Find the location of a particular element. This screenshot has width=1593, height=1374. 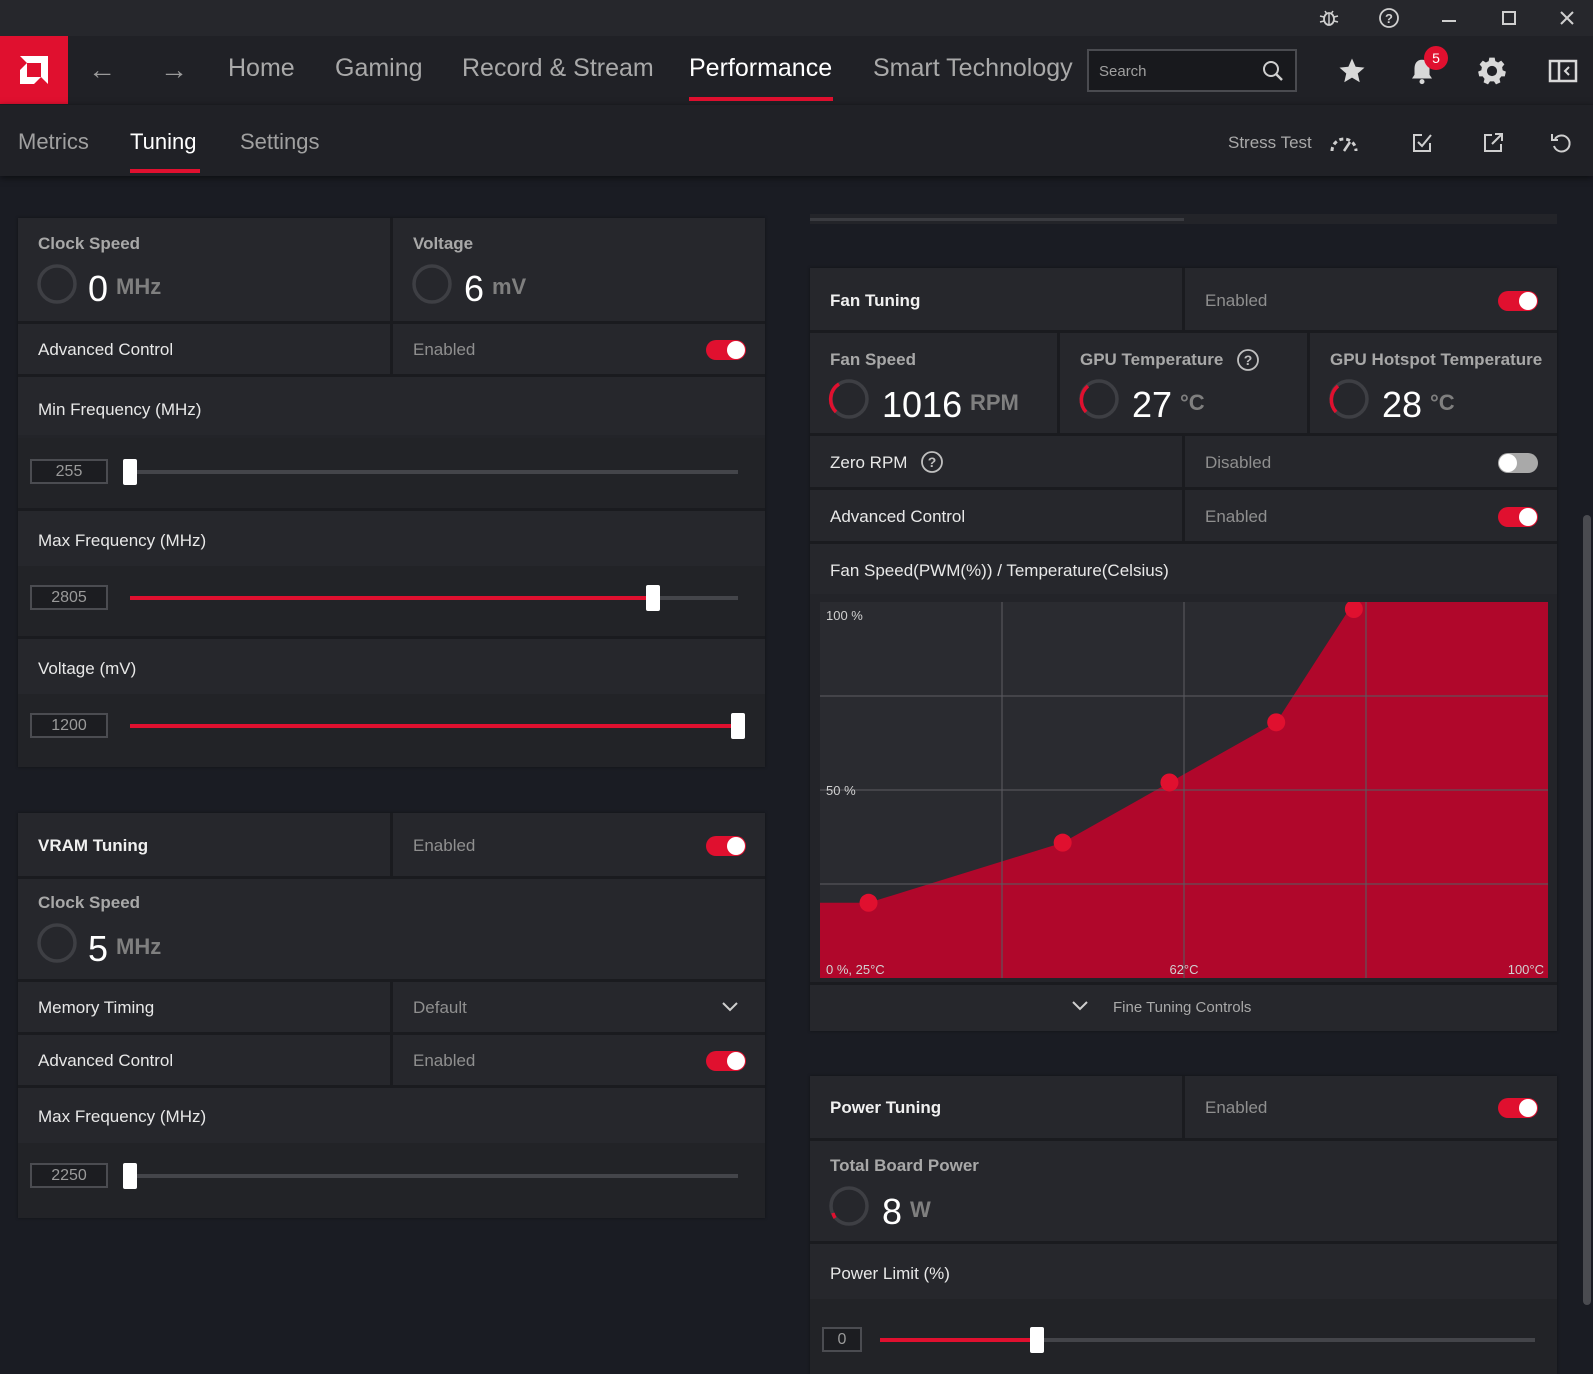

gpu-temperature-label: GPU Temperature is located at coordinates (1152, 359).